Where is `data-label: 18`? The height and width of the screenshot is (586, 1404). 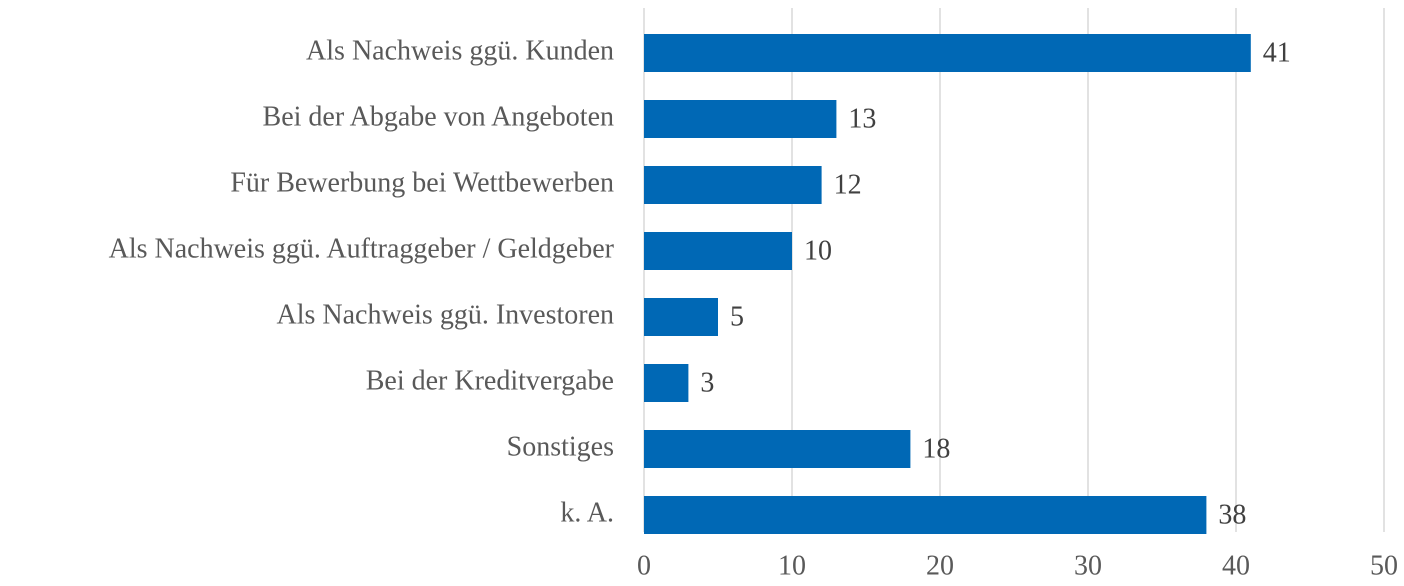
data-label: 18 is located at coordinates (936, 448).